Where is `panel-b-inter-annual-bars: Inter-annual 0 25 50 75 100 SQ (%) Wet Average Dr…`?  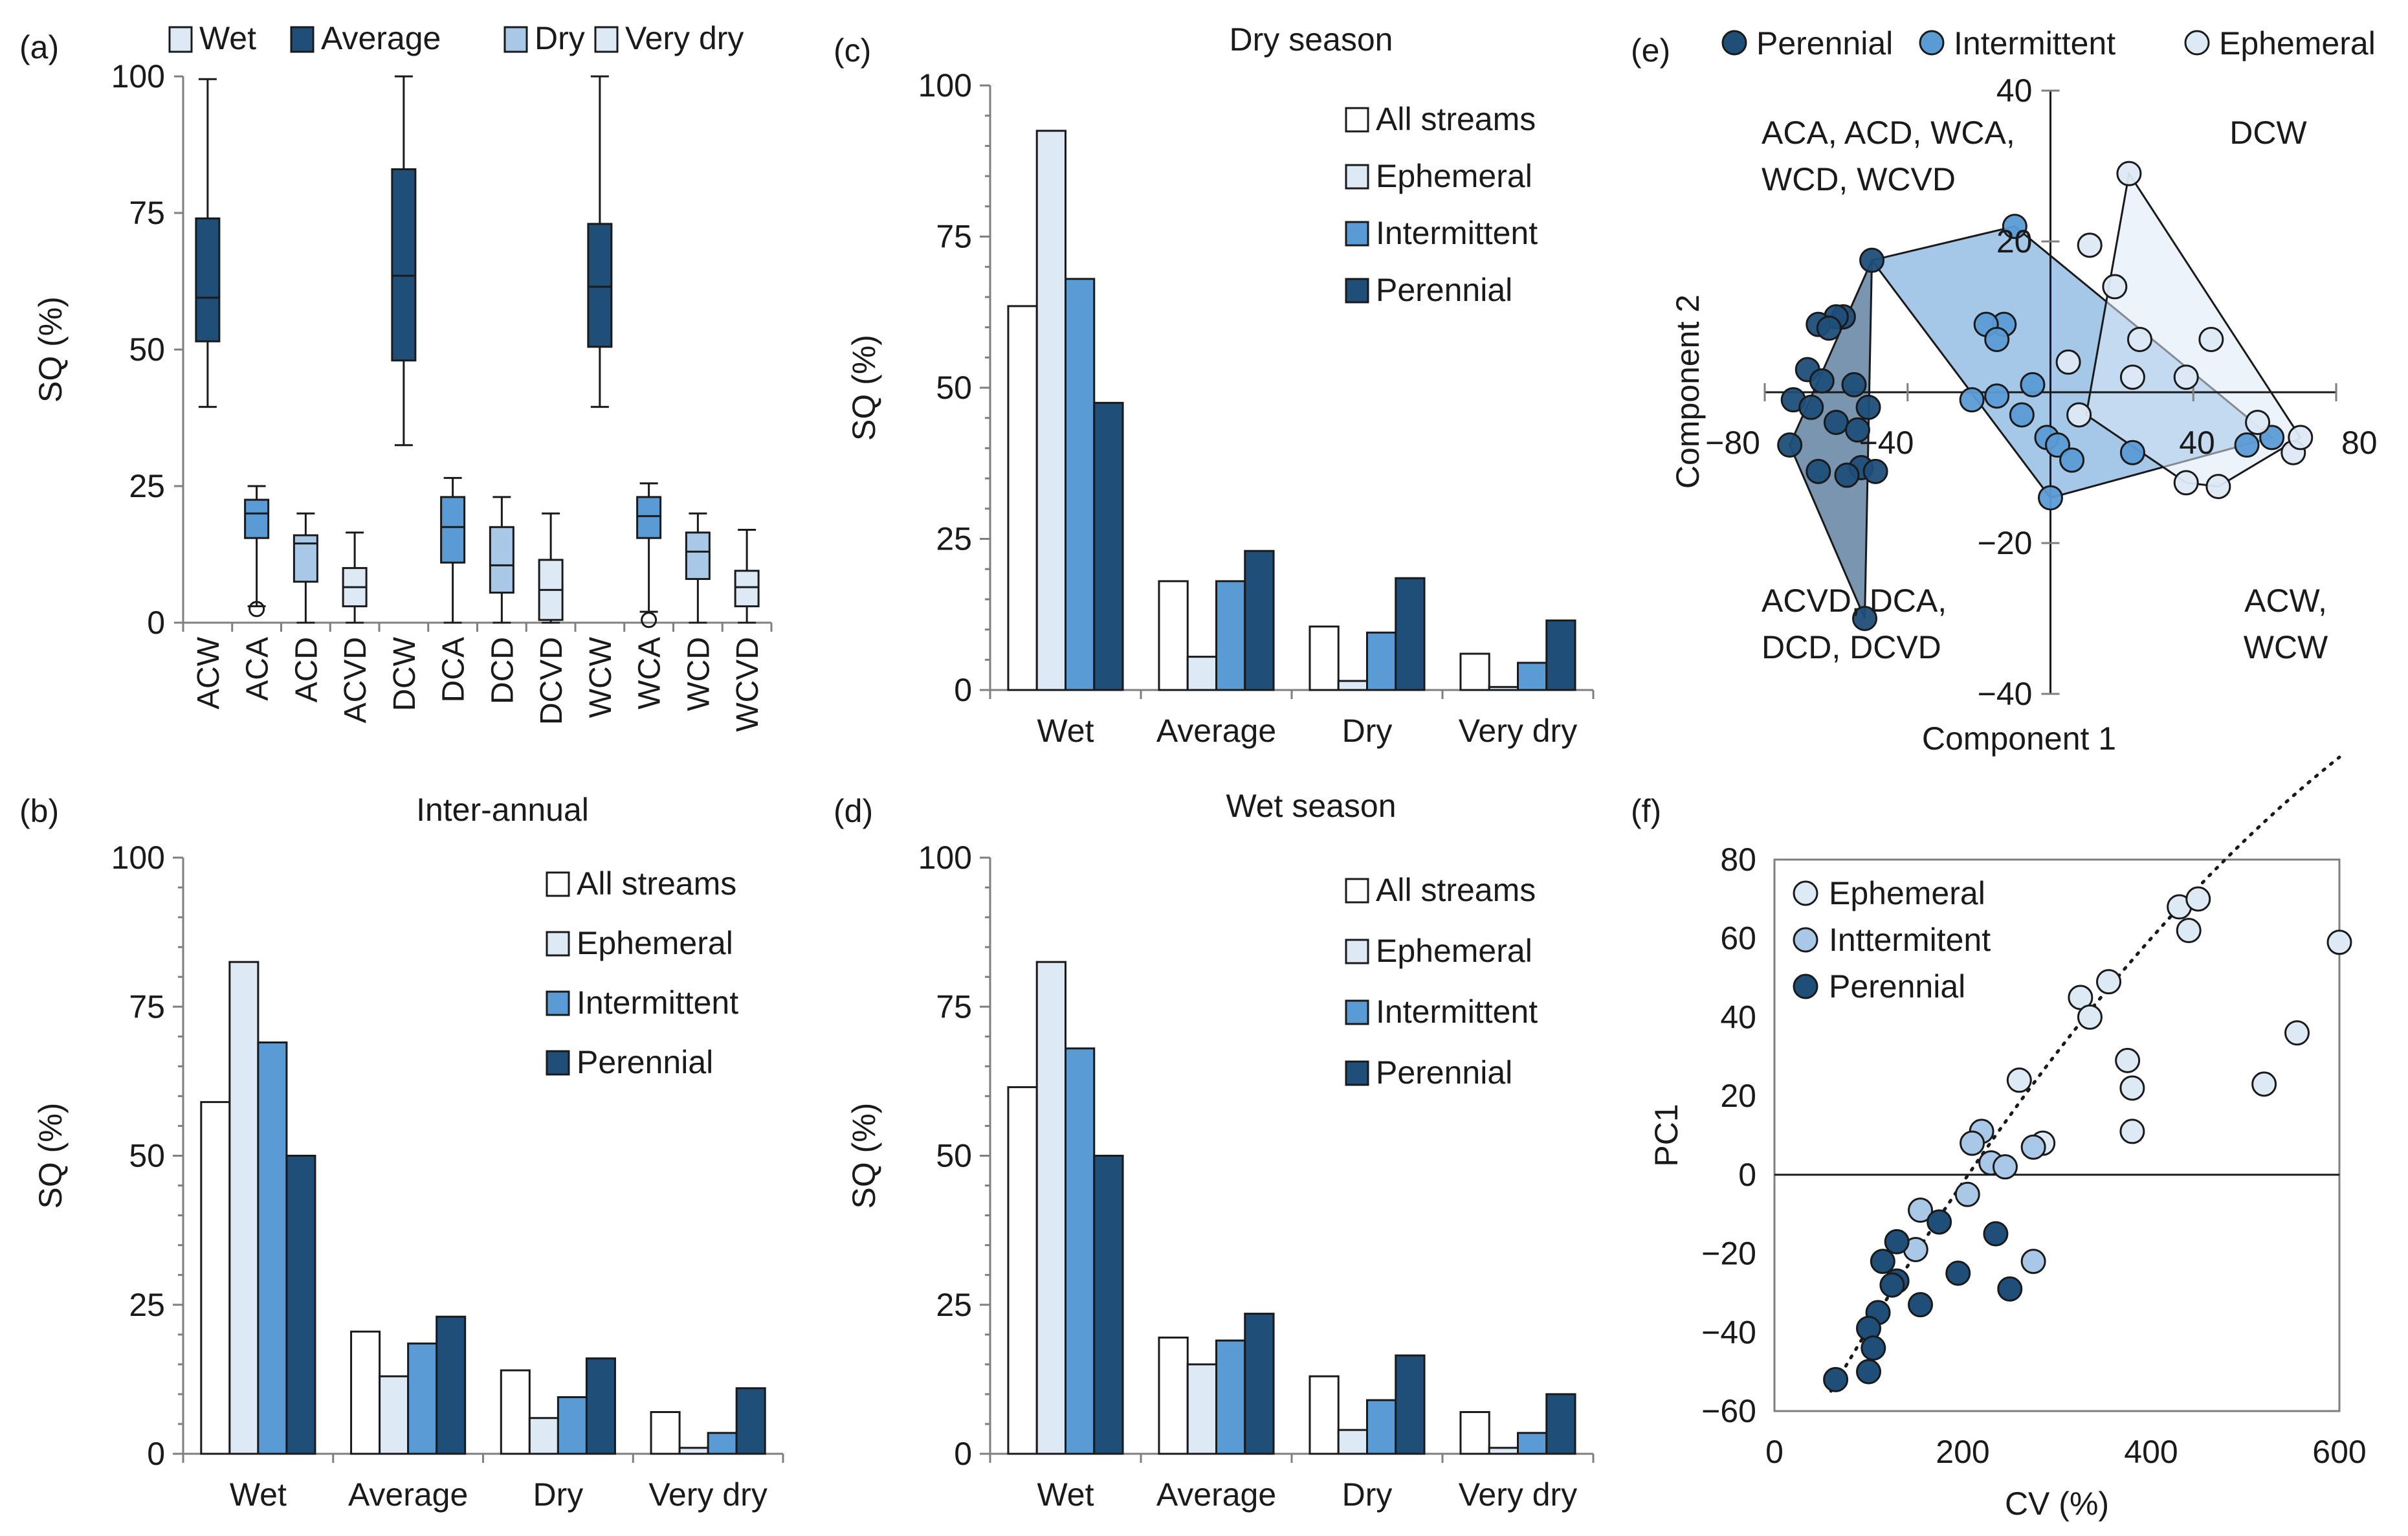
panel-b-inter-annual-bars: Inter-annual 0 25 50 75 100 SQ (%) Wet Average Dr… is located at coordinates (408, 1152).